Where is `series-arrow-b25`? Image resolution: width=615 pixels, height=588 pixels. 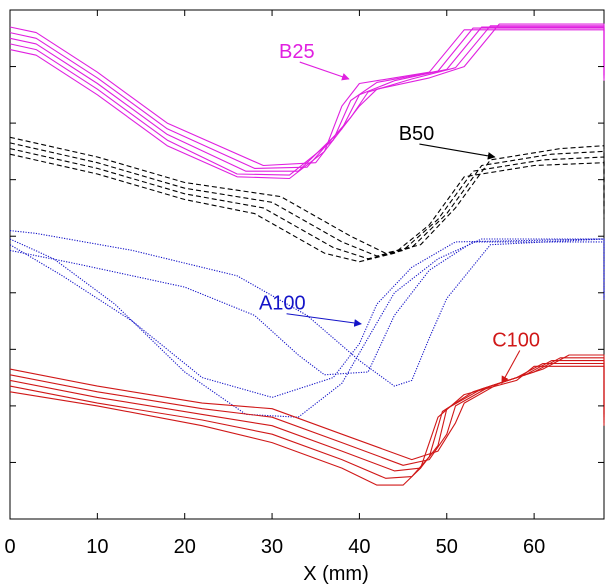 series-arrow-b25 is located at coordinates (324, 71).